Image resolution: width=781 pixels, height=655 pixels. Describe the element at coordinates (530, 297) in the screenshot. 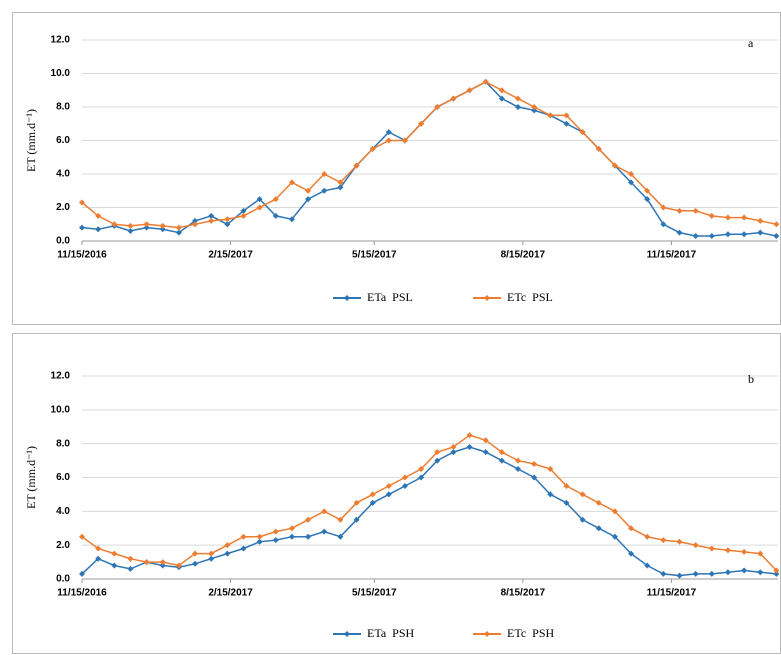

I see `legend-label: ETc PSL` at that location.